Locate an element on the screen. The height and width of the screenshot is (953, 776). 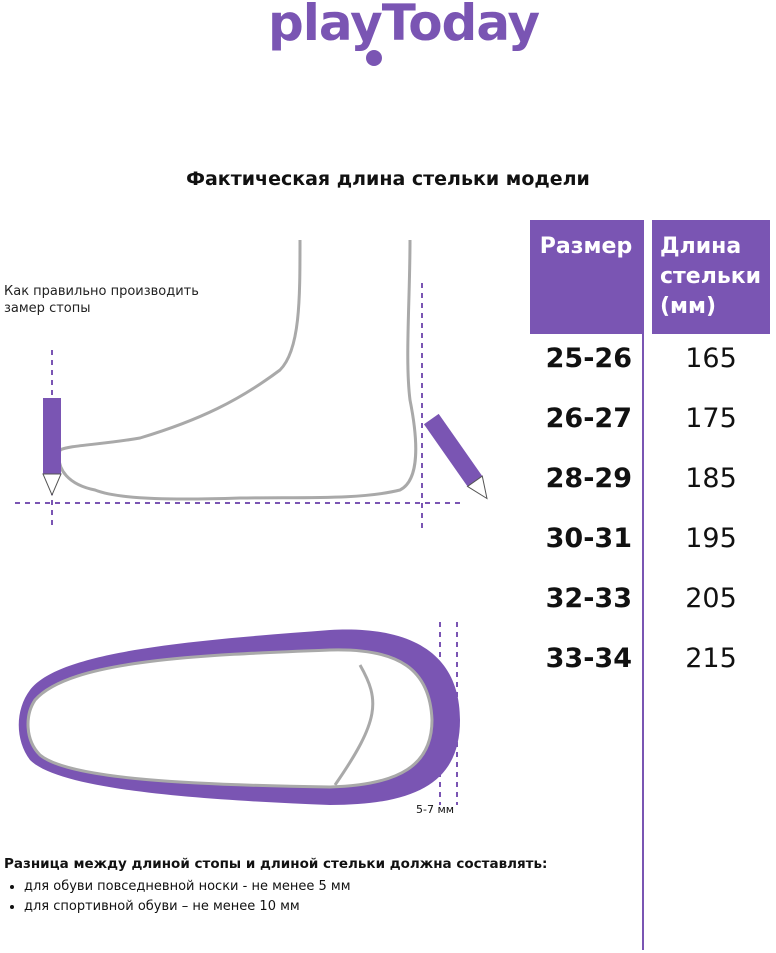
logo: playToday is located at coordinates (404, 35).